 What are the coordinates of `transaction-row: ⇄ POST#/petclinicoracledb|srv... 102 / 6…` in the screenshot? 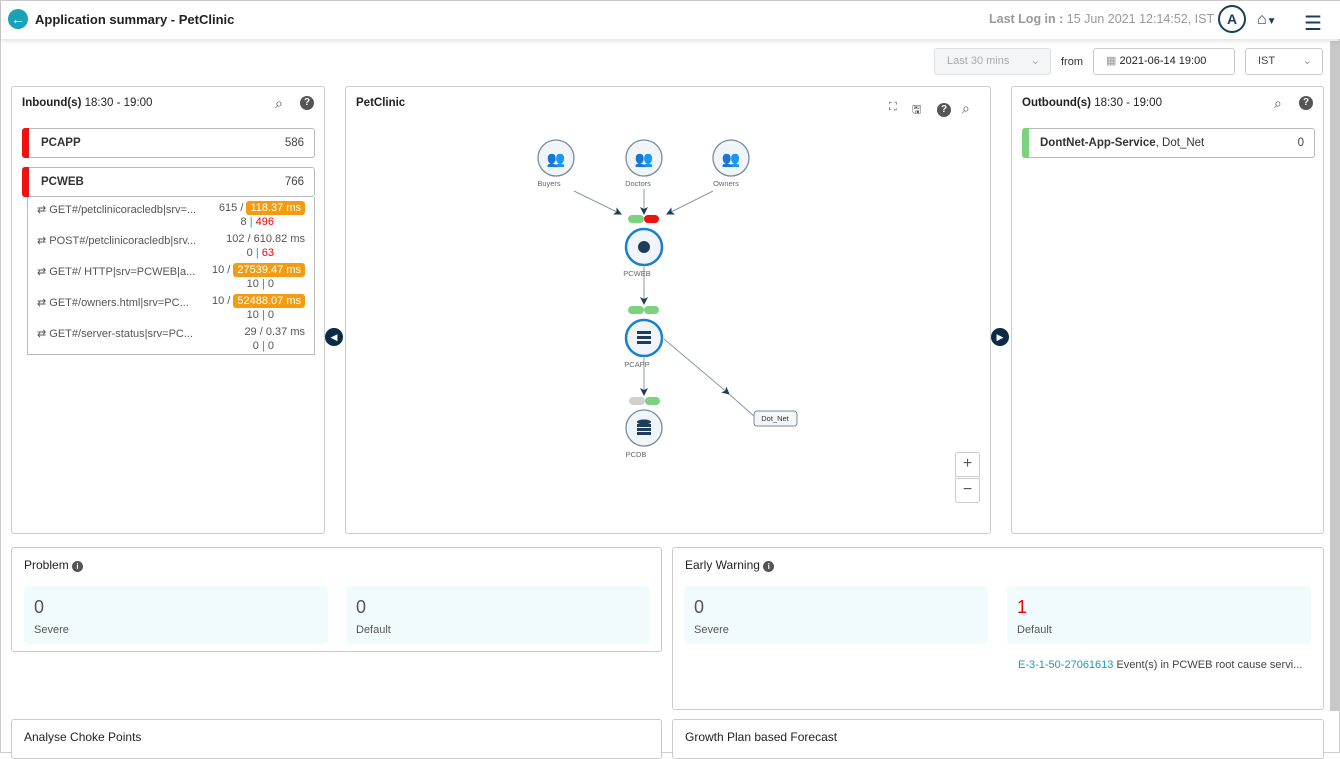 It's located at (171, 245).